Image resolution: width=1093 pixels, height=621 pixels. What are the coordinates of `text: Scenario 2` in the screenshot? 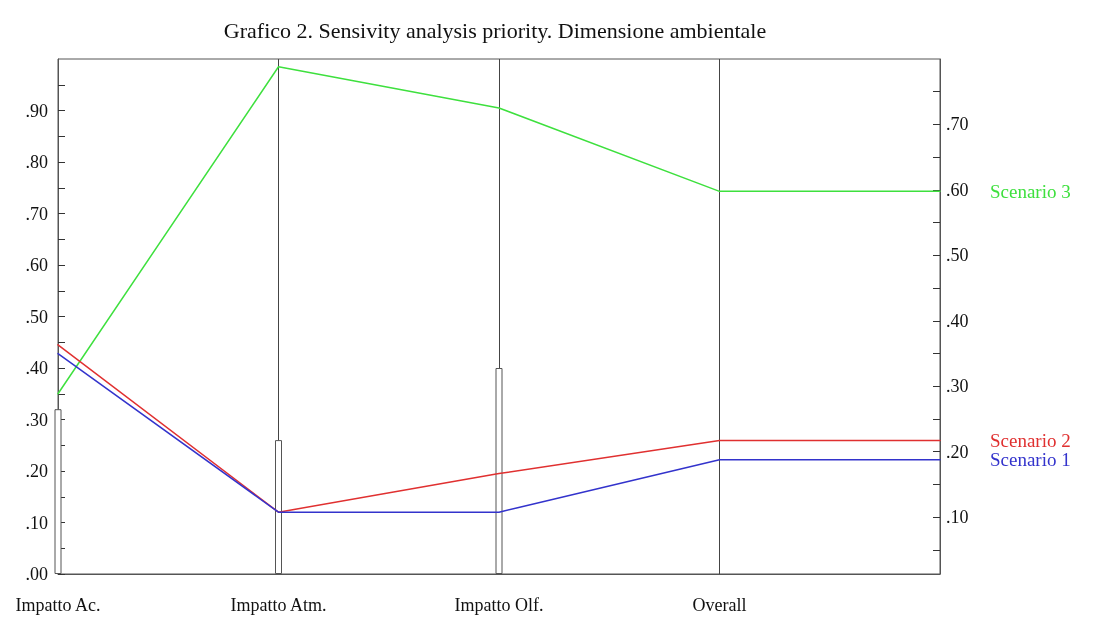 It's located at (1030, 441).